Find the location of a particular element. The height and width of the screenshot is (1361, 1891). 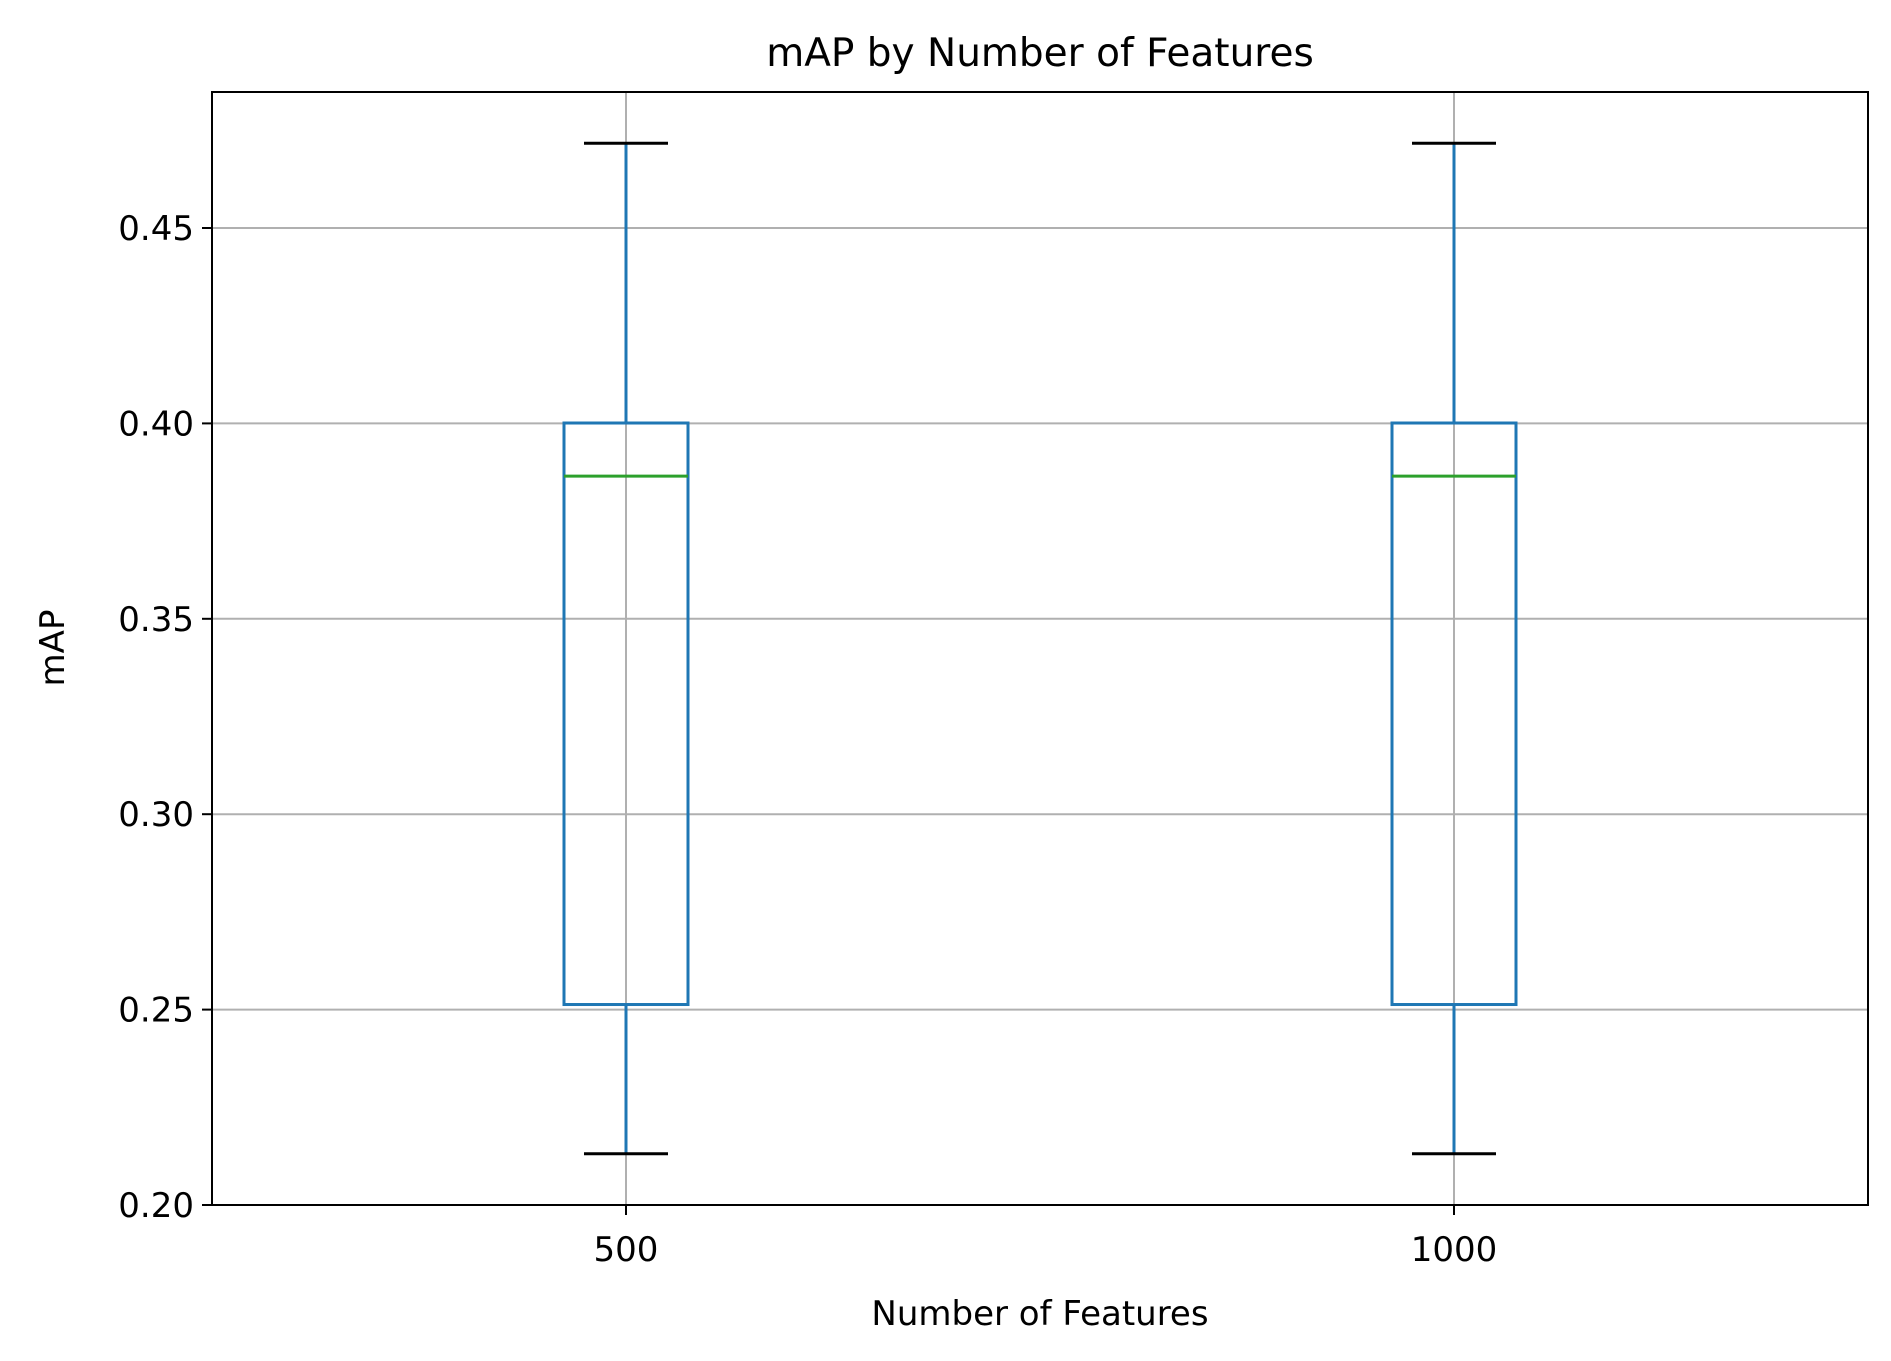

y-tick-label: 0.30 is located at coordinates (156, 815).